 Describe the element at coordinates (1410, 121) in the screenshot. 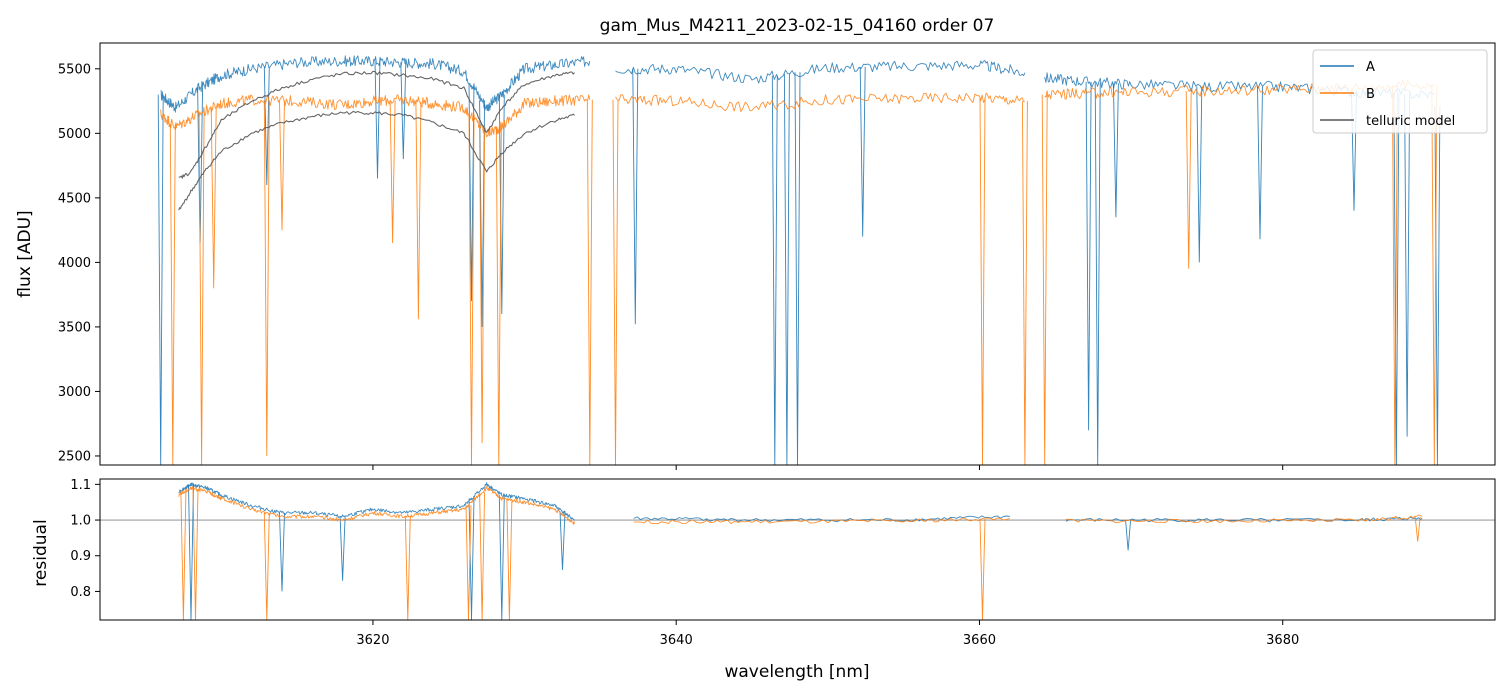

I see `legend-label-telluric-model: telluric model` at that location.